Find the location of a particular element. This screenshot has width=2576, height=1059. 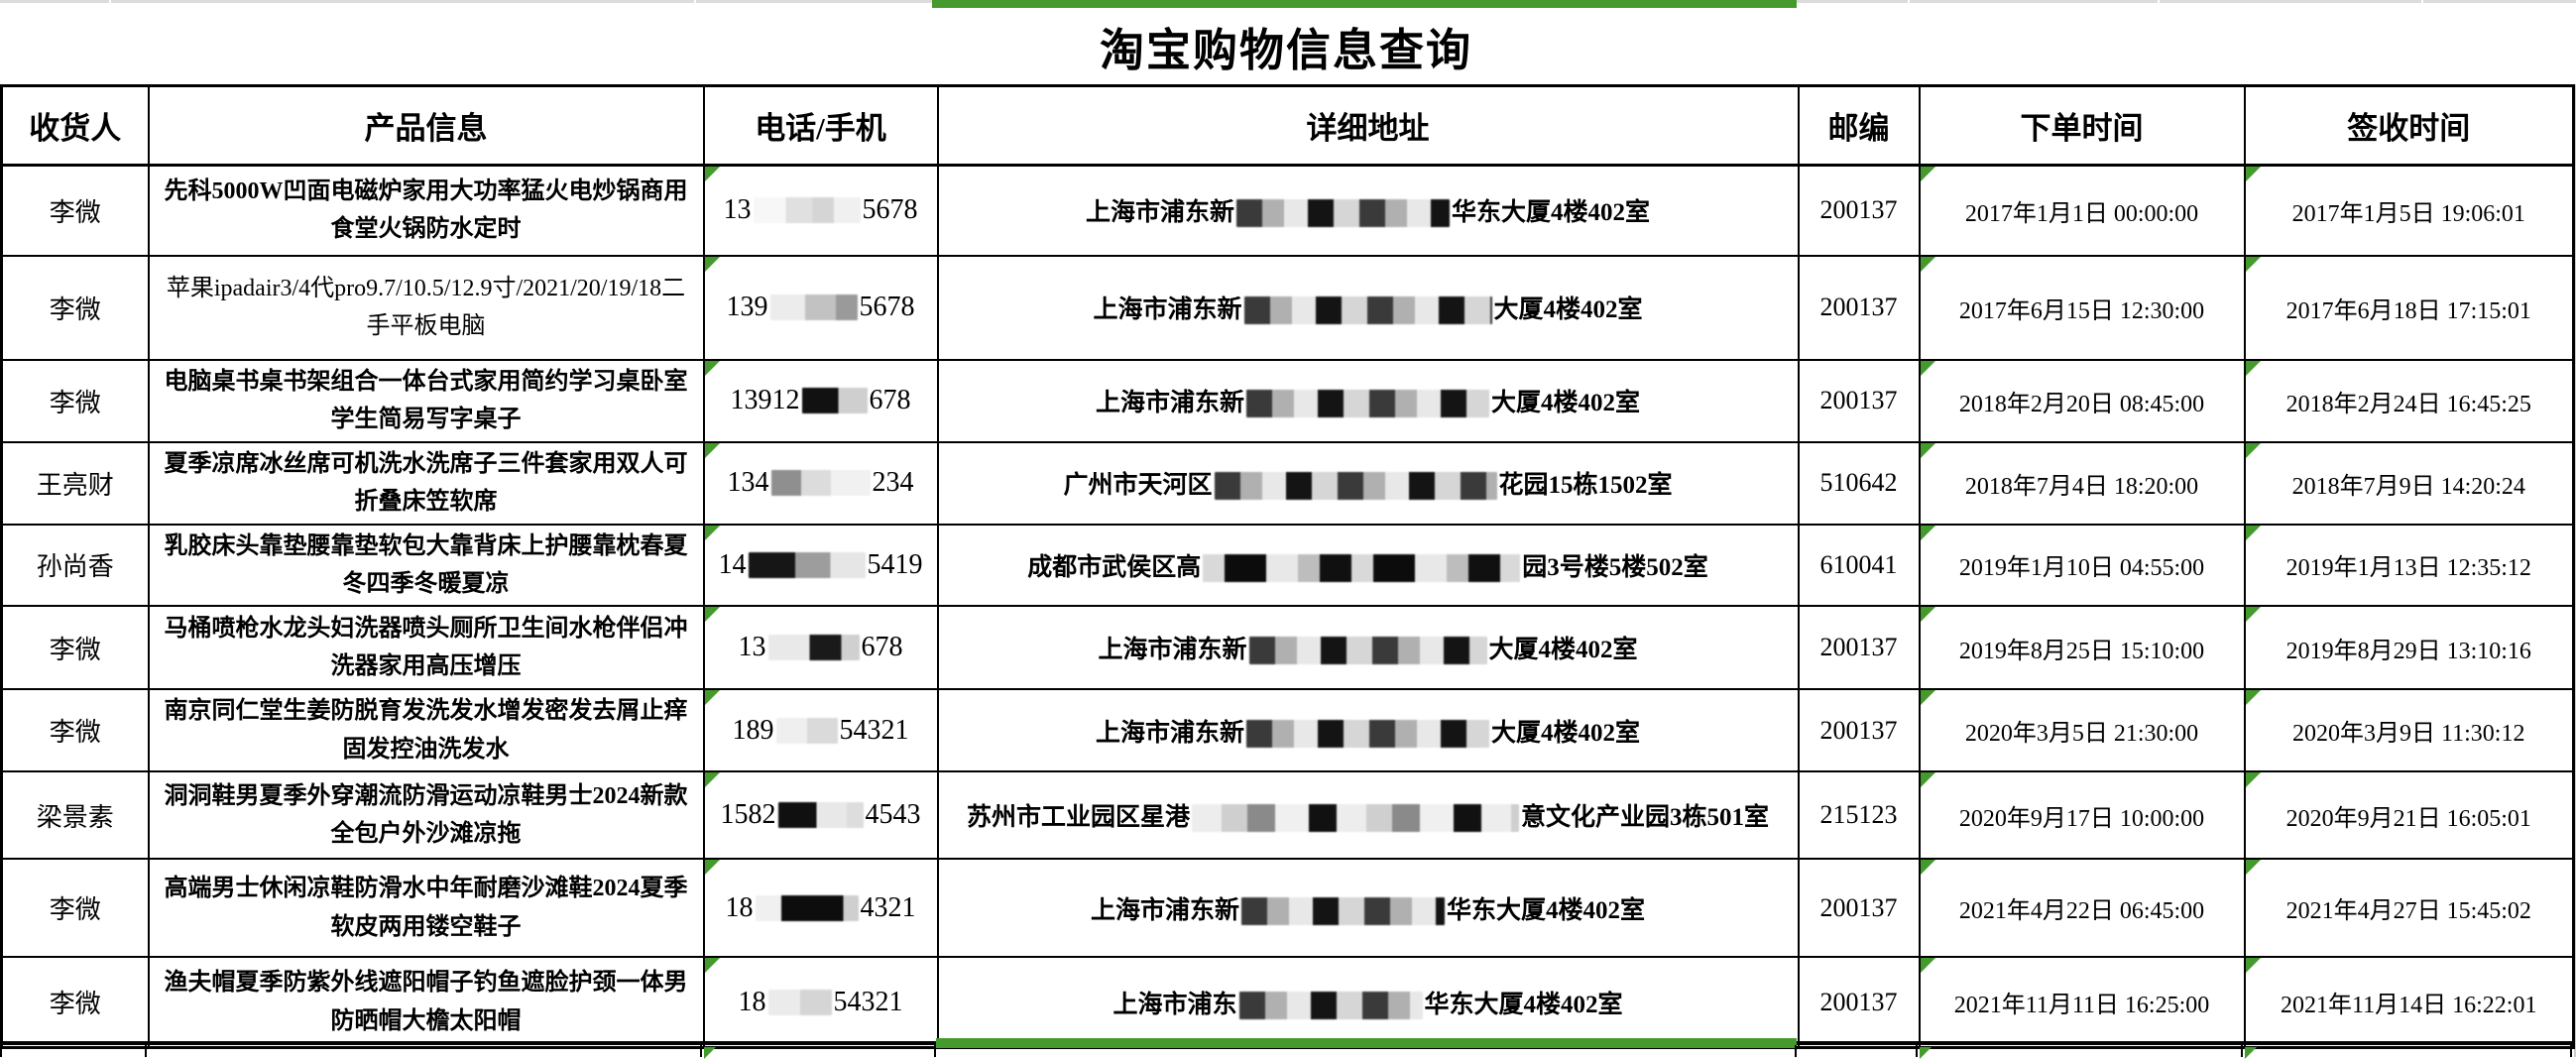

phone-cell: 18 54321 is located at coordinates (820, 1003).